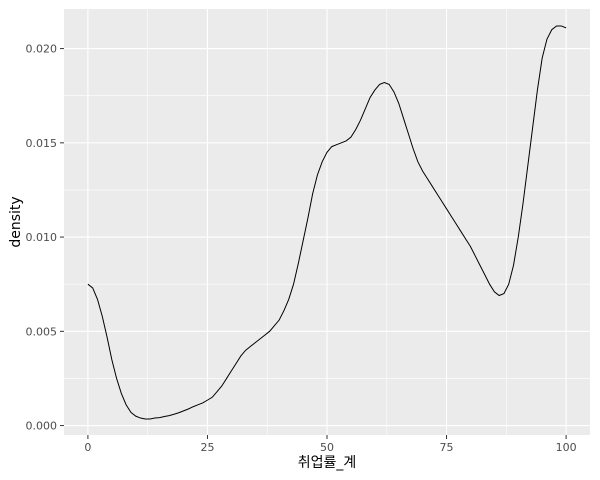 This screenshot has width=600, height=480. Describe the element at coordinates (566, 447) in the screenshot. I see `x-tick-label: 100` at that location.